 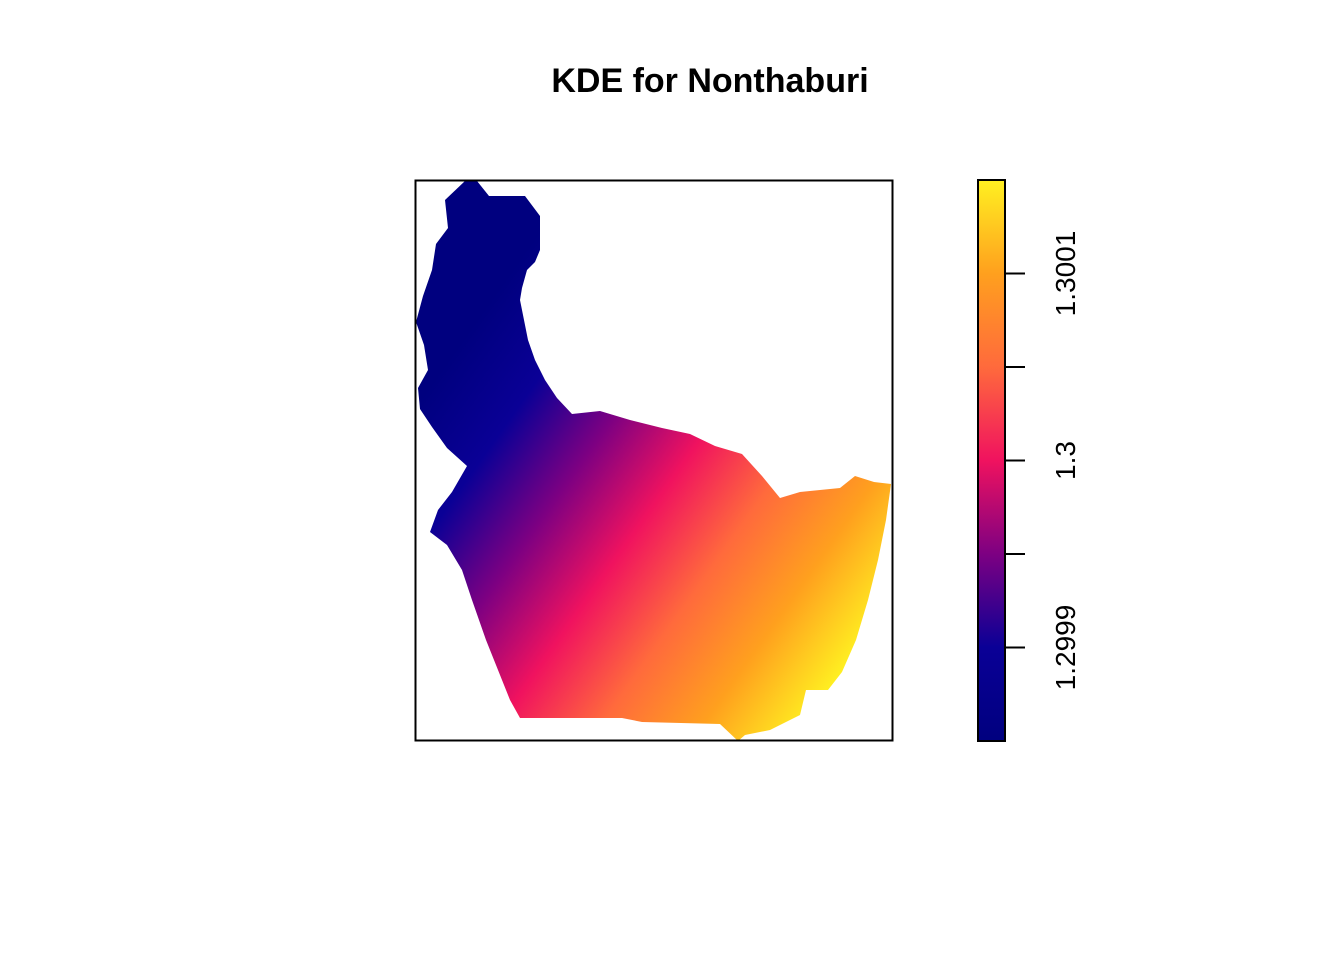 What do you see at coordinates (709, 81) in the screenshot?
I see `chart-title: KDE for Nonthaburi` at bounding box center [709, 81].